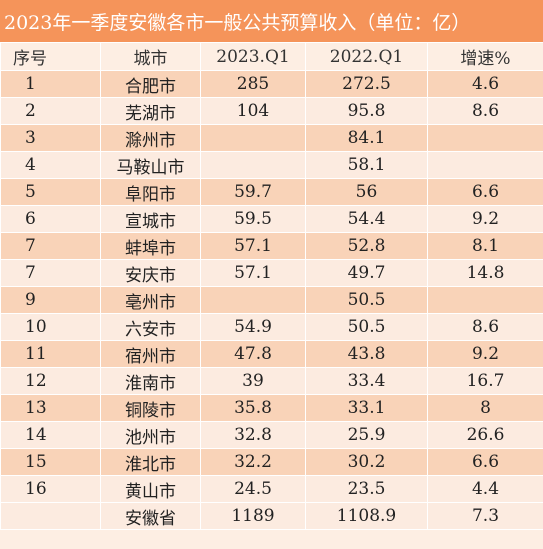 This screenshot has height=549, width=543. Describe the element at coordinates (150, 56) in the screenshot. I see `header-city: 城市` at that location.